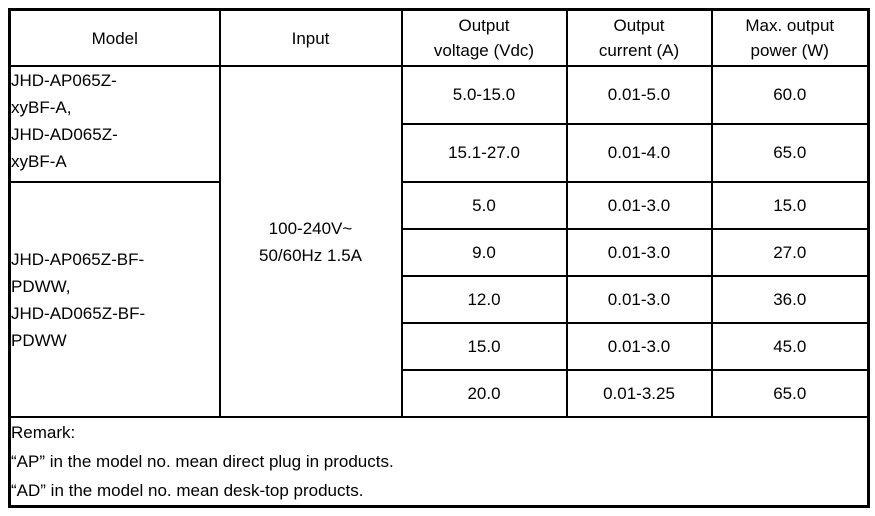 The image size is (875, 516). I want to click on header-input: Input, so click(310, 37).